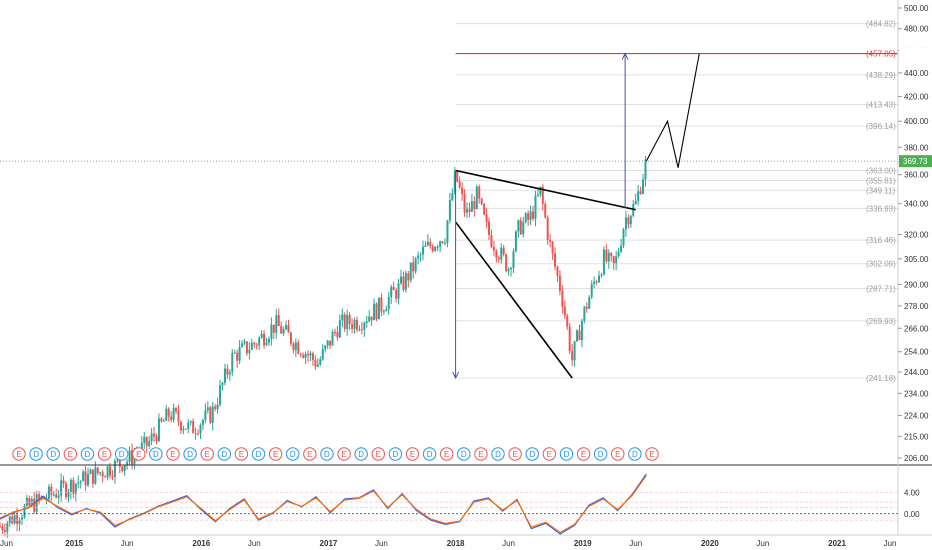  Describe the element at coordinates (916, 121) in the screenshot. I see `y-axis-tick-label: 400.00` at that location.